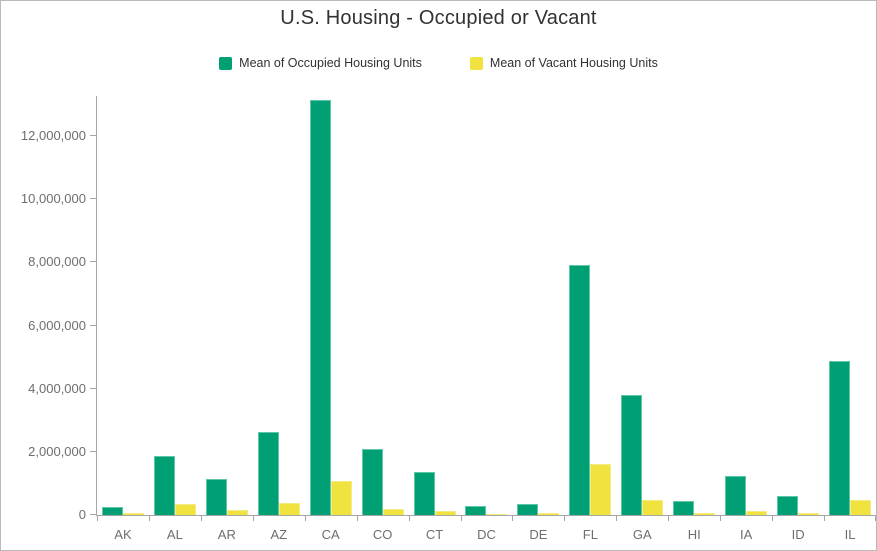 The height and width of the screenshot is (551, 877). What do you see at coordinates (279, 534) in the screenshot?
I see `x-axis-label-AZ: AZ` at bounding box center [279, 534].